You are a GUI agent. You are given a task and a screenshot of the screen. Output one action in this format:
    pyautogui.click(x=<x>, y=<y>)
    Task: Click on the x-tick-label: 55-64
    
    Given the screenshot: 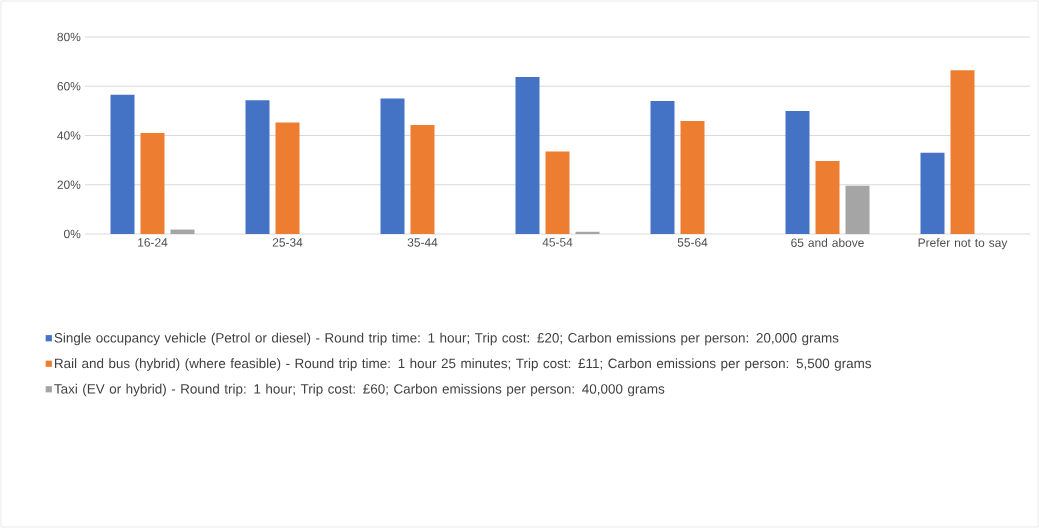 What is the action you would take?
    pyautogui.click(x=692, y=242)
    